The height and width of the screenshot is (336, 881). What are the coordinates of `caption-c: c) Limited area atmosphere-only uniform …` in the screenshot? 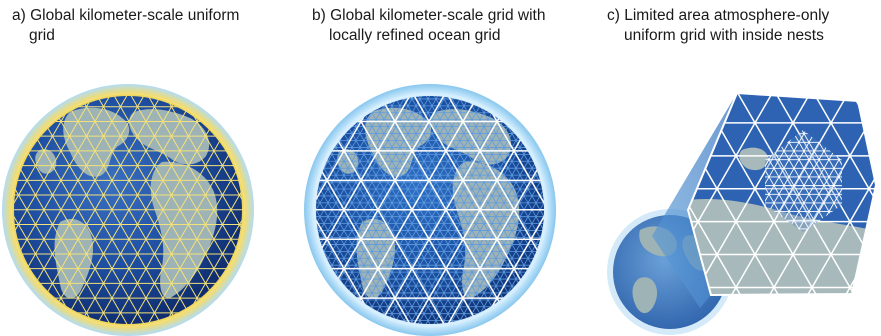 It's located at (718, 26).